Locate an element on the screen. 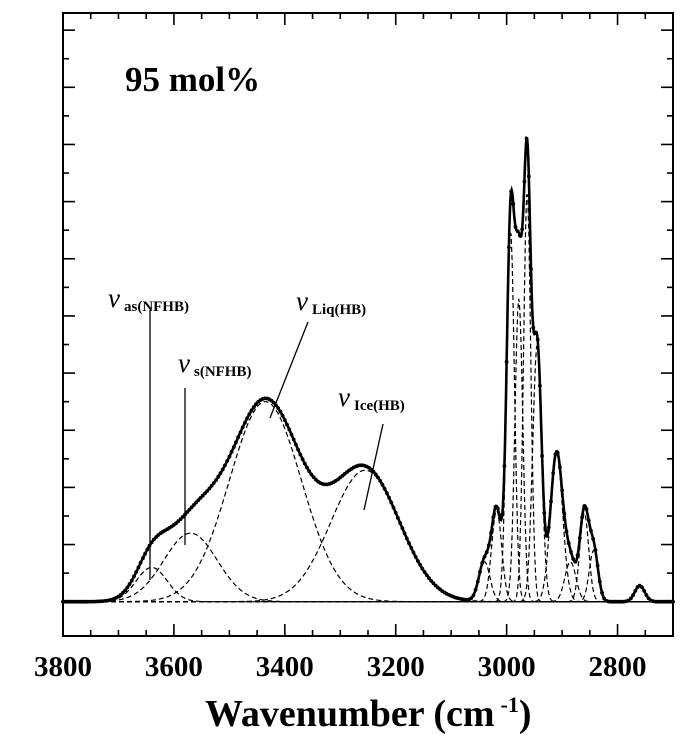  x-tick-label: 3800 is located at coordinates (63, 667).